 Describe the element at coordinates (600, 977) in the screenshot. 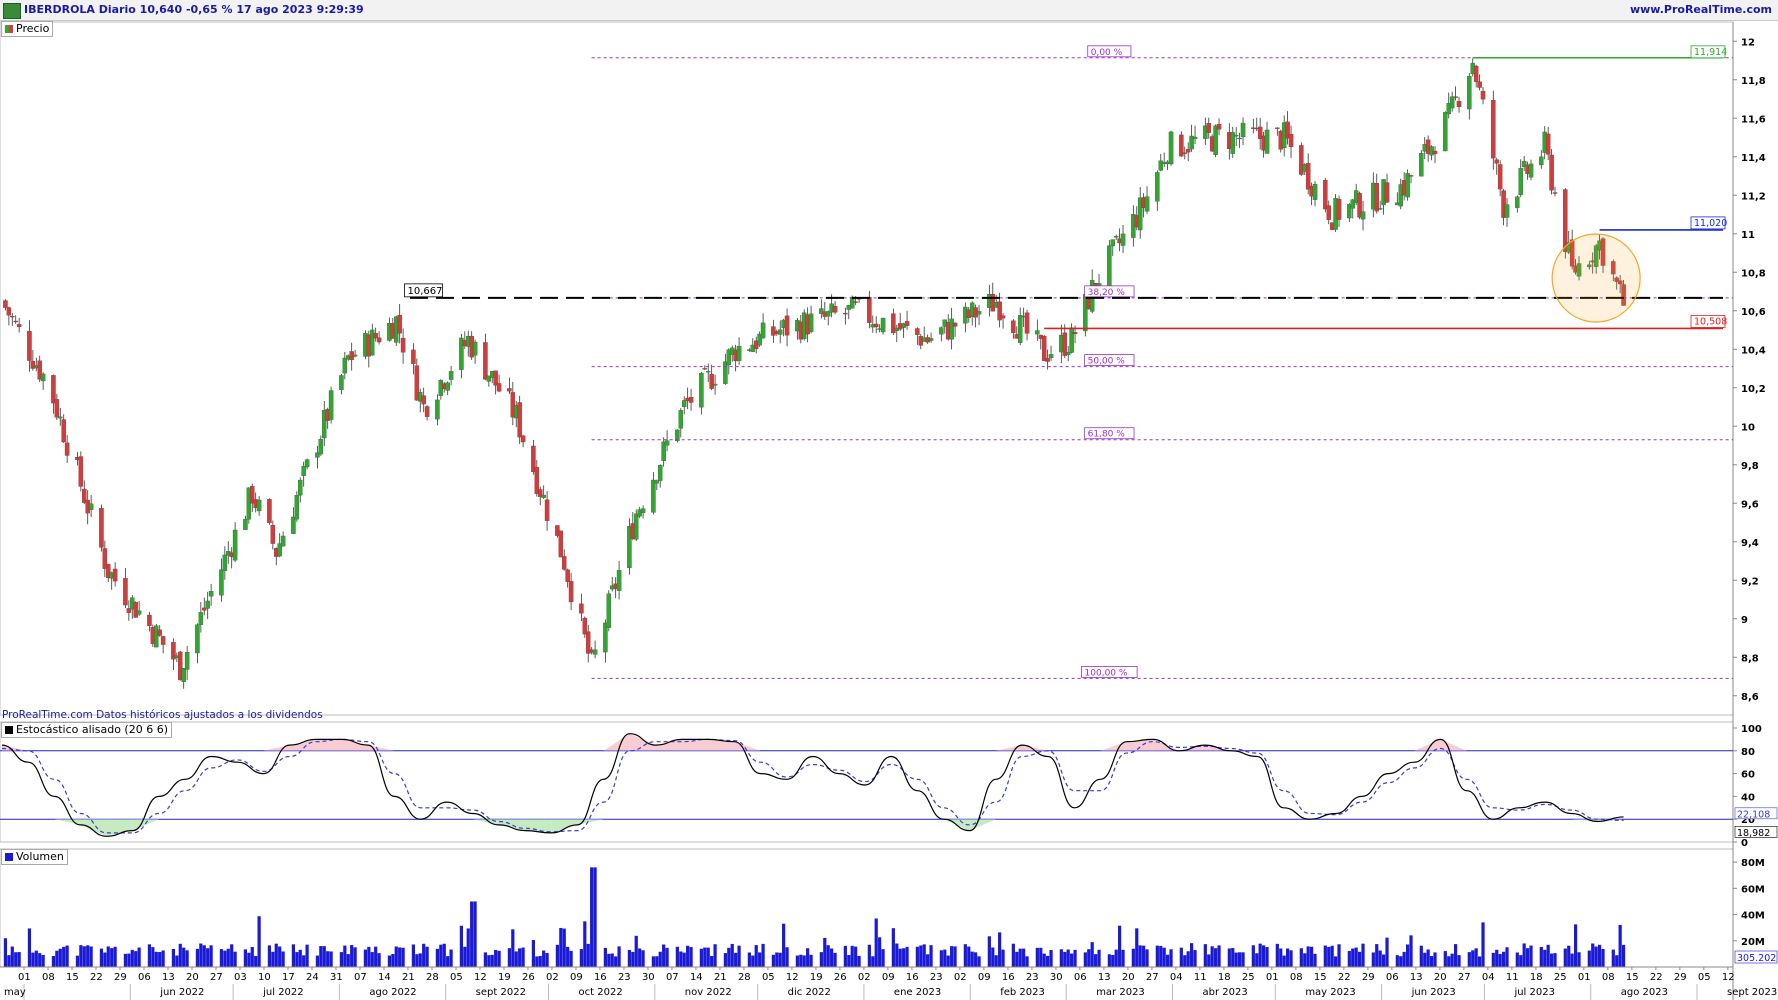

I see `date-tick-label: 16` at that location.